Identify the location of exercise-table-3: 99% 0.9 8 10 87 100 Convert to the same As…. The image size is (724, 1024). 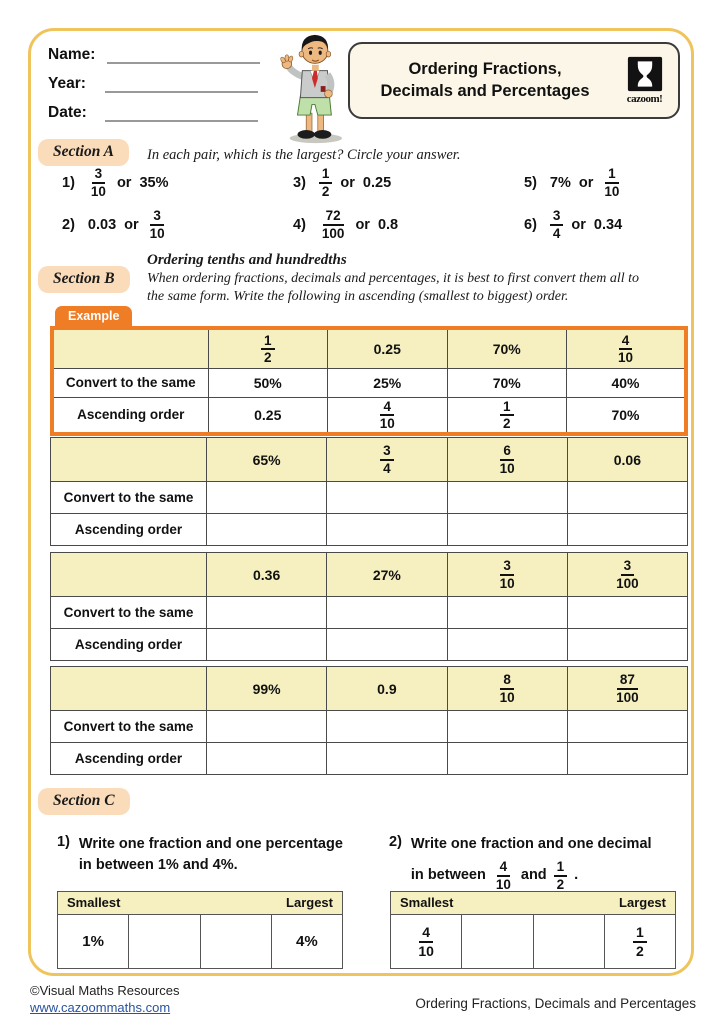
(369, 720).